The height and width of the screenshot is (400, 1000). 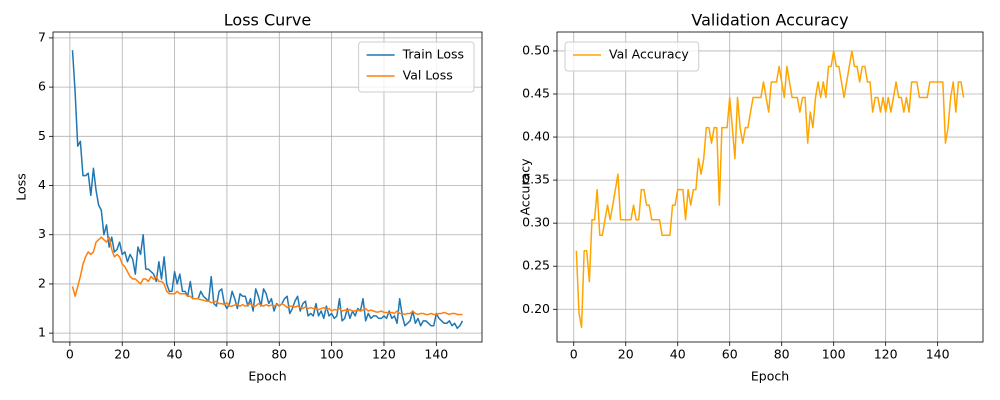 What do you see at coordinates (416, 67) in the screenshot?
I see `legend: Train Loss Val Loss` at bounding box center [416, 67].